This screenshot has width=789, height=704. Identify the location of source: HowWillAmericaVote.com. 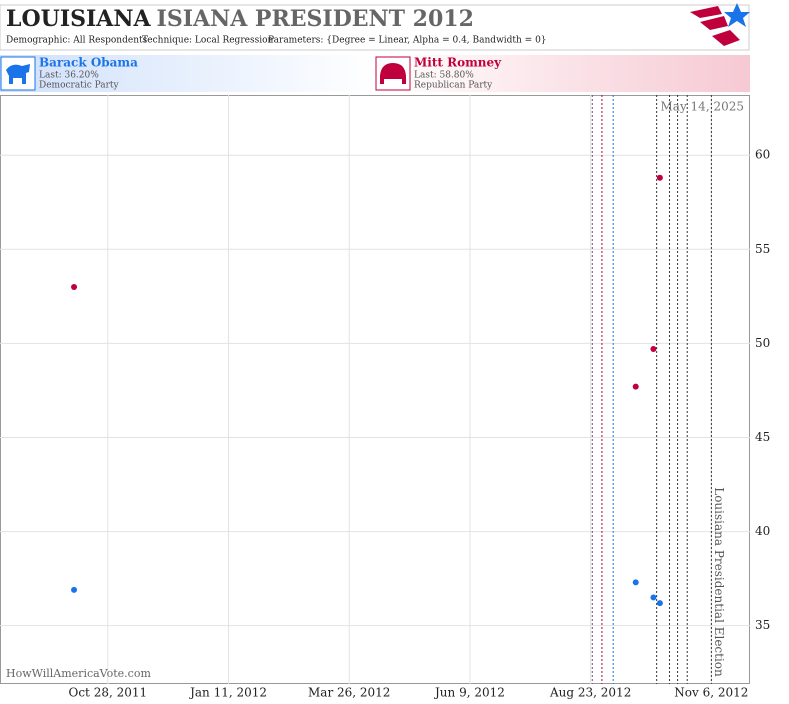
(78, 673).